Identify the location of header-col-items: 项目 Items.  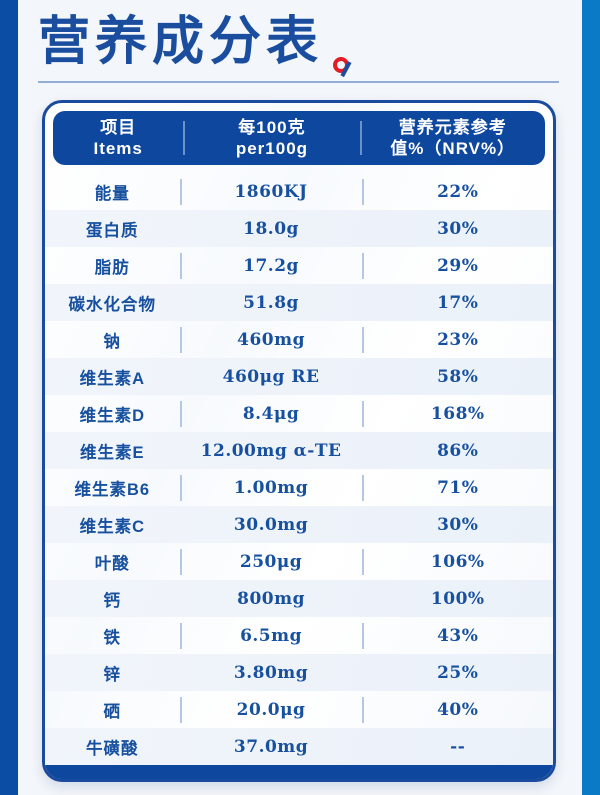
(118, 138).